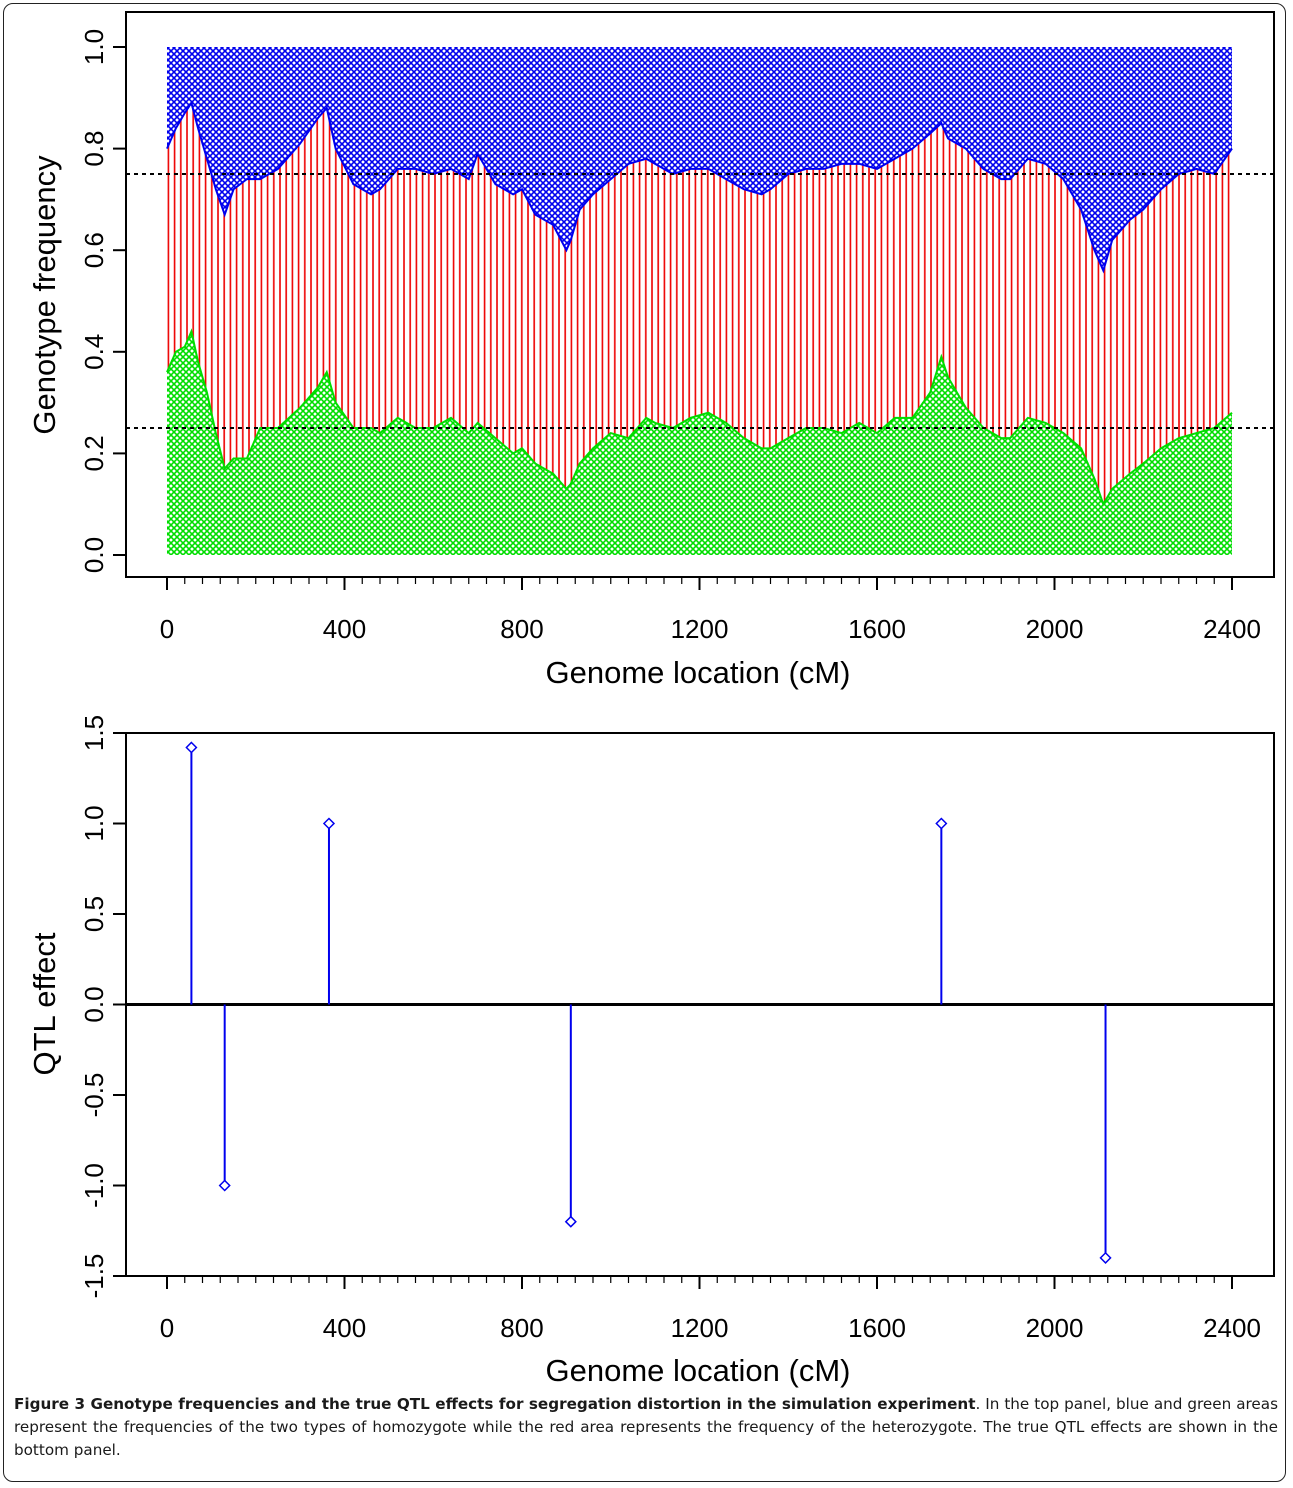 The width and height of the screenshot is (1293, 1488). Describe the element at coordinates (698, 1370) in the screenshot. I see `bottom-x-axis-label: Genome location (cM)` at that location.